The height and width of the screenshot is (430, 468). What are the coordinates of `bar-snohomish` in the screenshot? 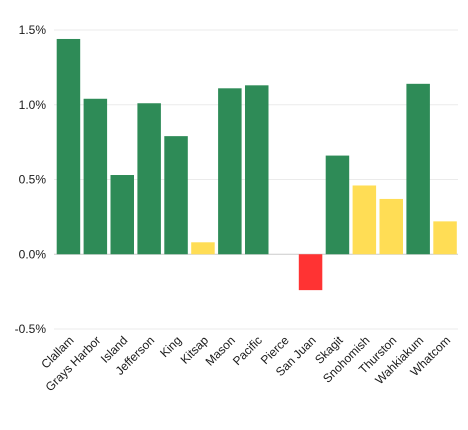 It's located at (364, 220).